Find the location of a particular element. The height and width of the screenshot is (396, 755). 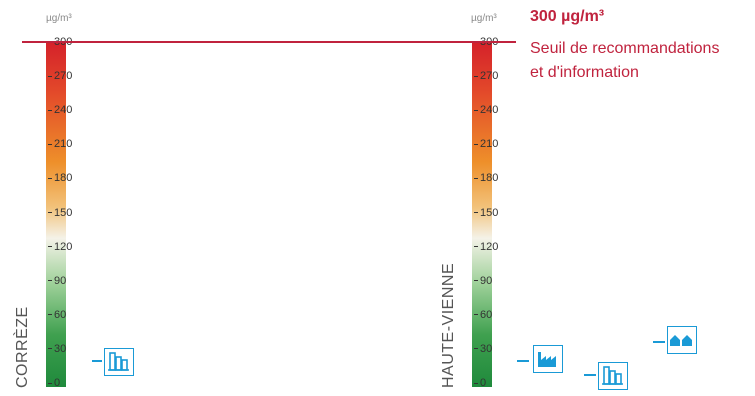

rural-houses-icon is located at coordinates (682, 340).